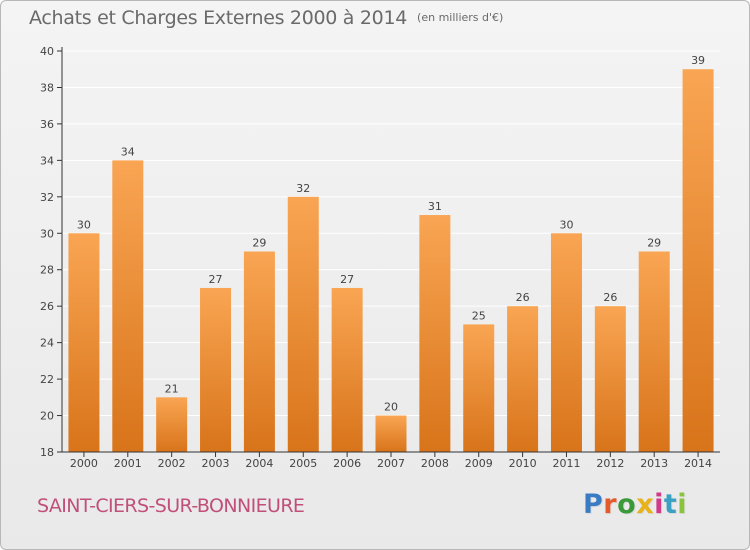 The width and height of the screenshot is (750, 550). Describe the element at coordinates (627, 504) in the screenshot. I see `logo-letter: o` at that location.